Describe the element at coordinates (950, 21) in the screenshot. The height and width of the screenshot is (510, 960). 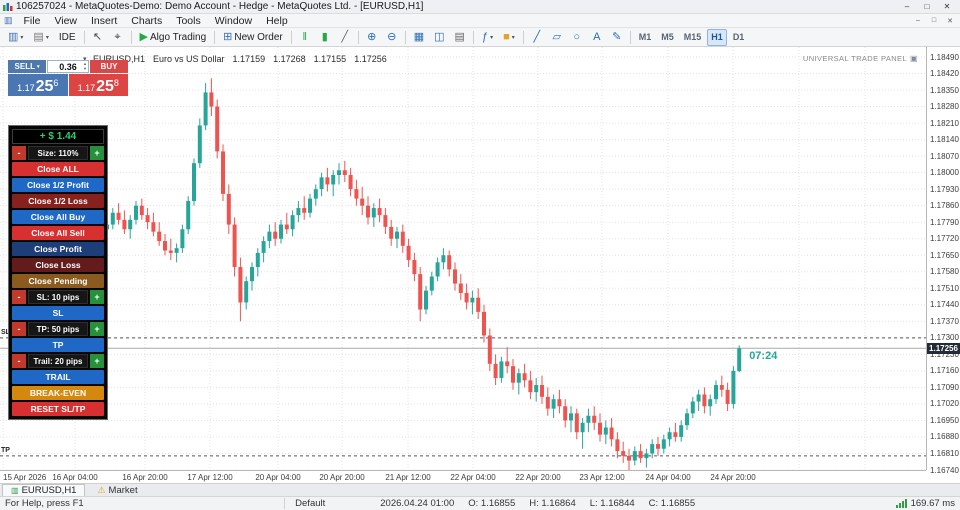
I see `chart-close-button: ✕` at that location.